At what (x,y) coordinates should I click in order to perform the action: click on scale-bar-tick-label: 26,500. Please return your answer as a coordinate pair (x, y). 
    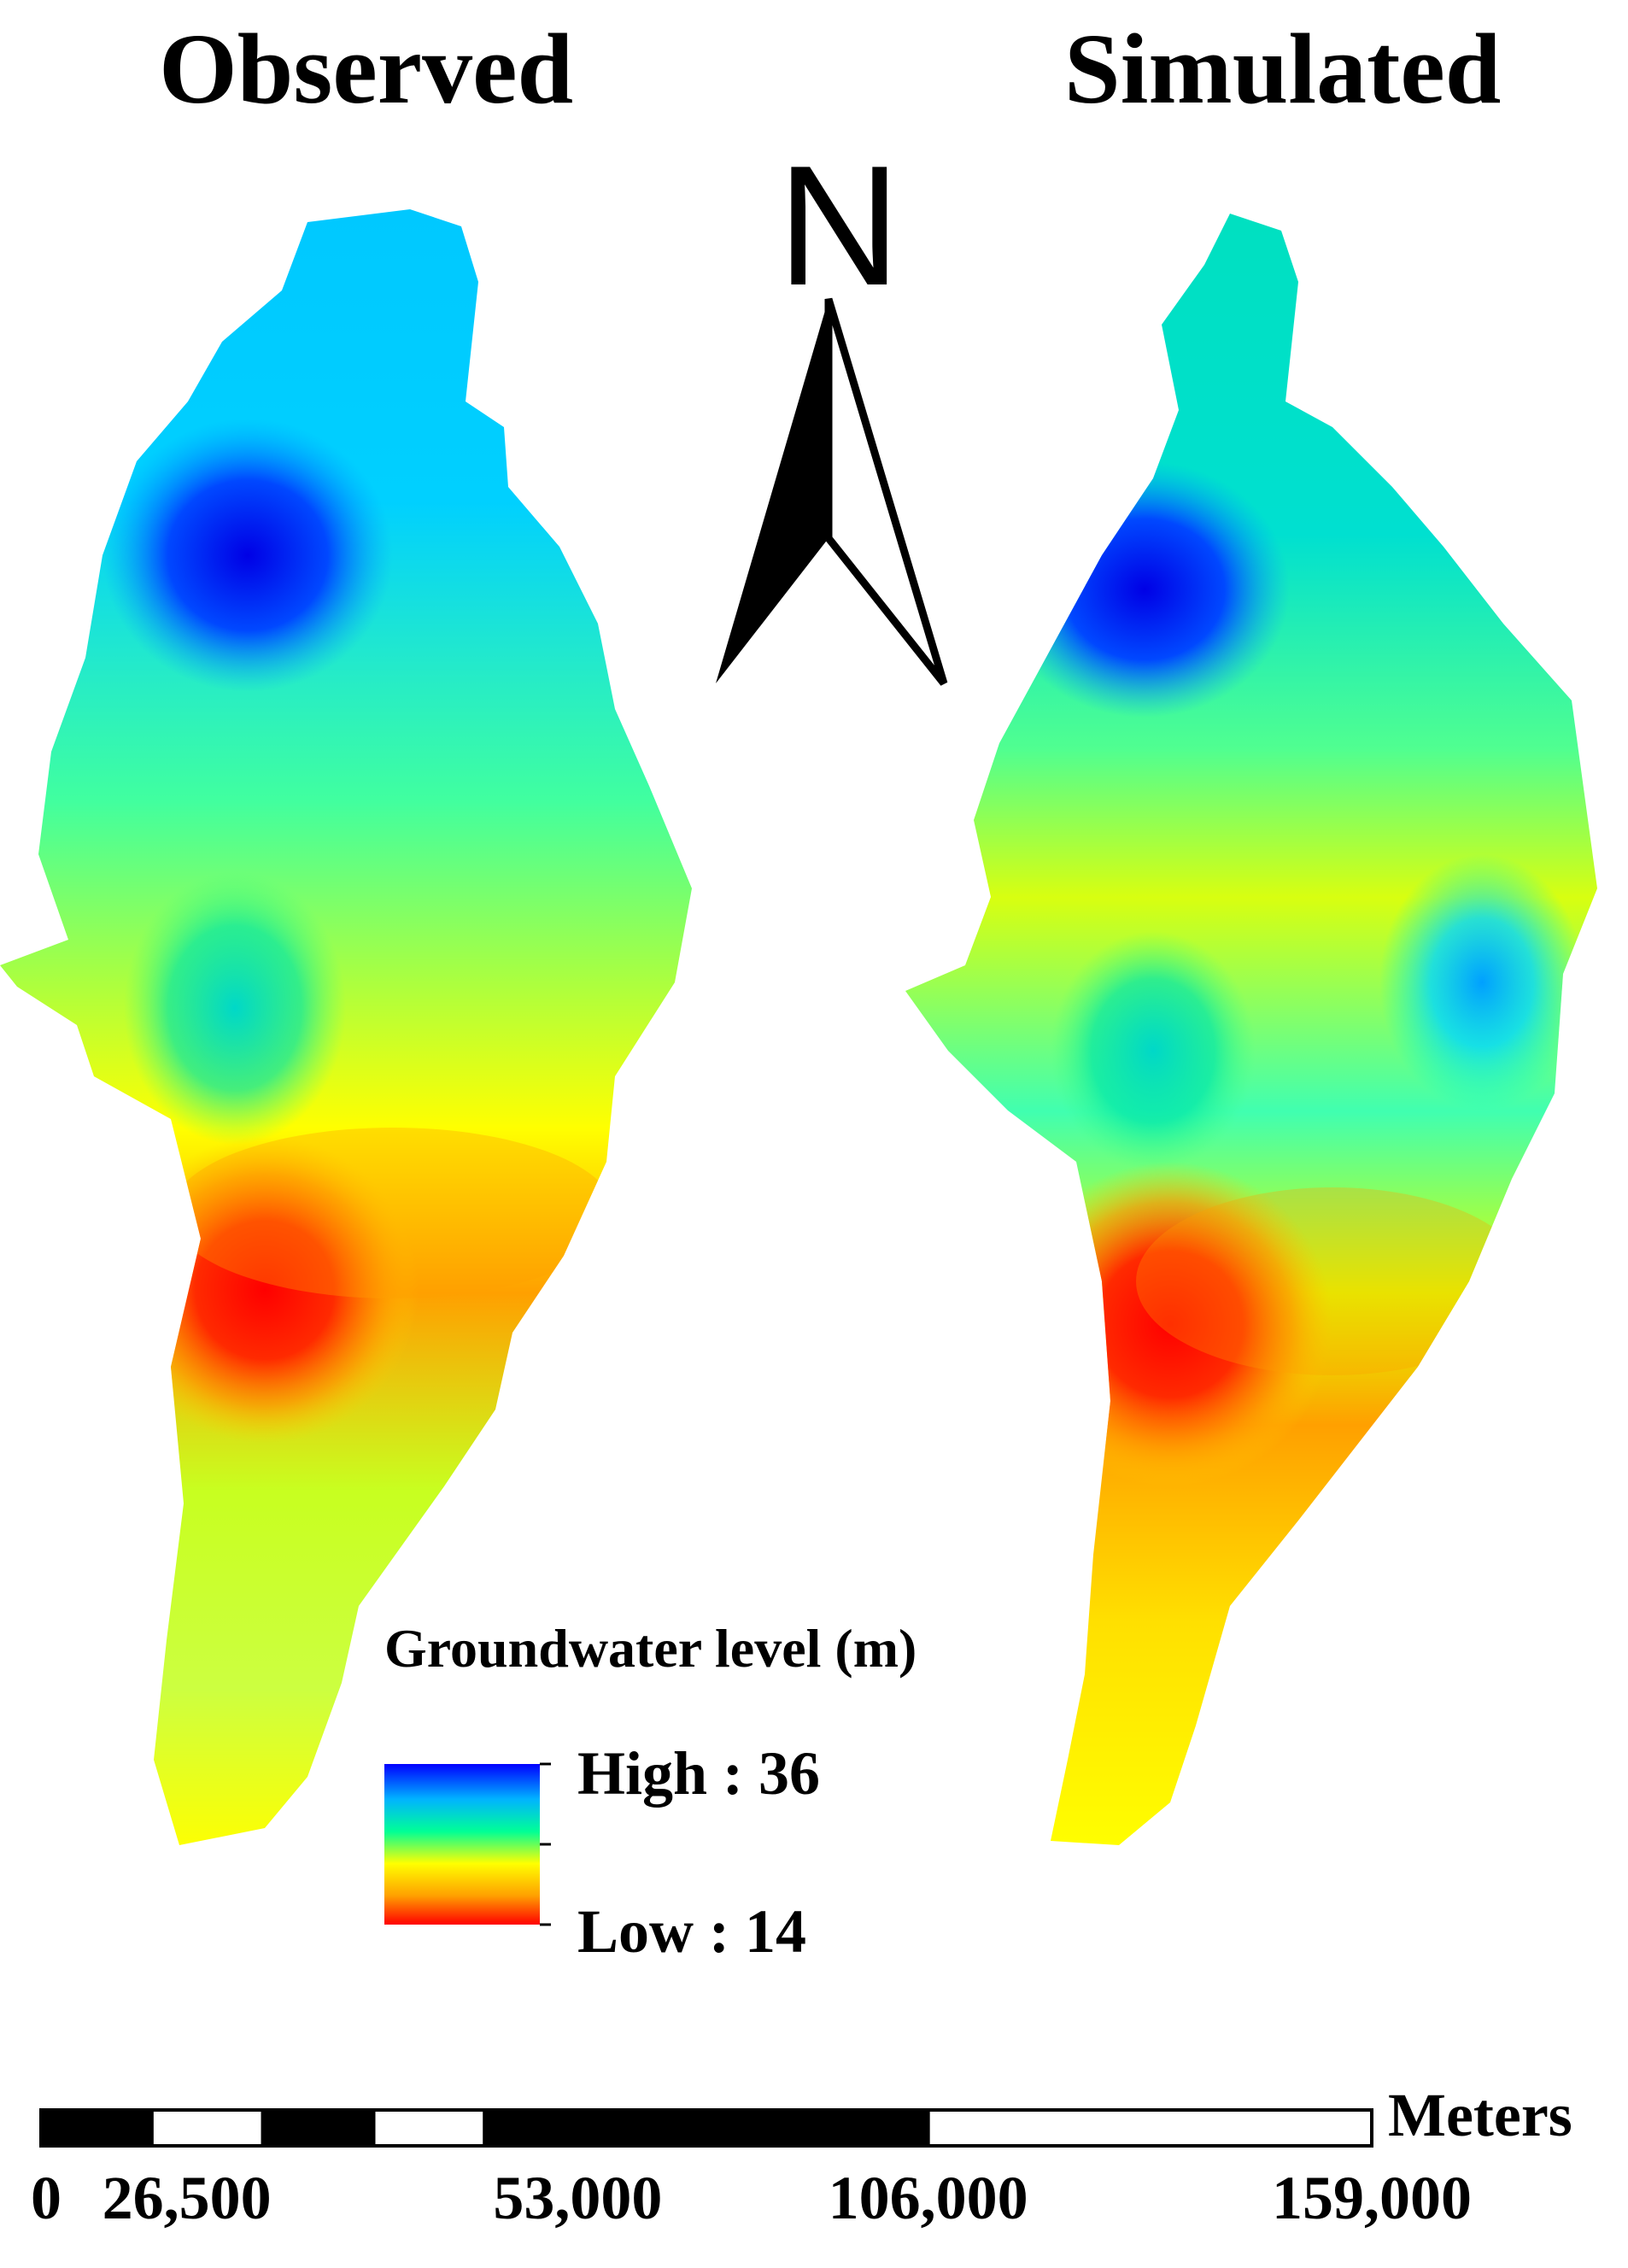
    Looking at the image, I should click on (187, 2198).